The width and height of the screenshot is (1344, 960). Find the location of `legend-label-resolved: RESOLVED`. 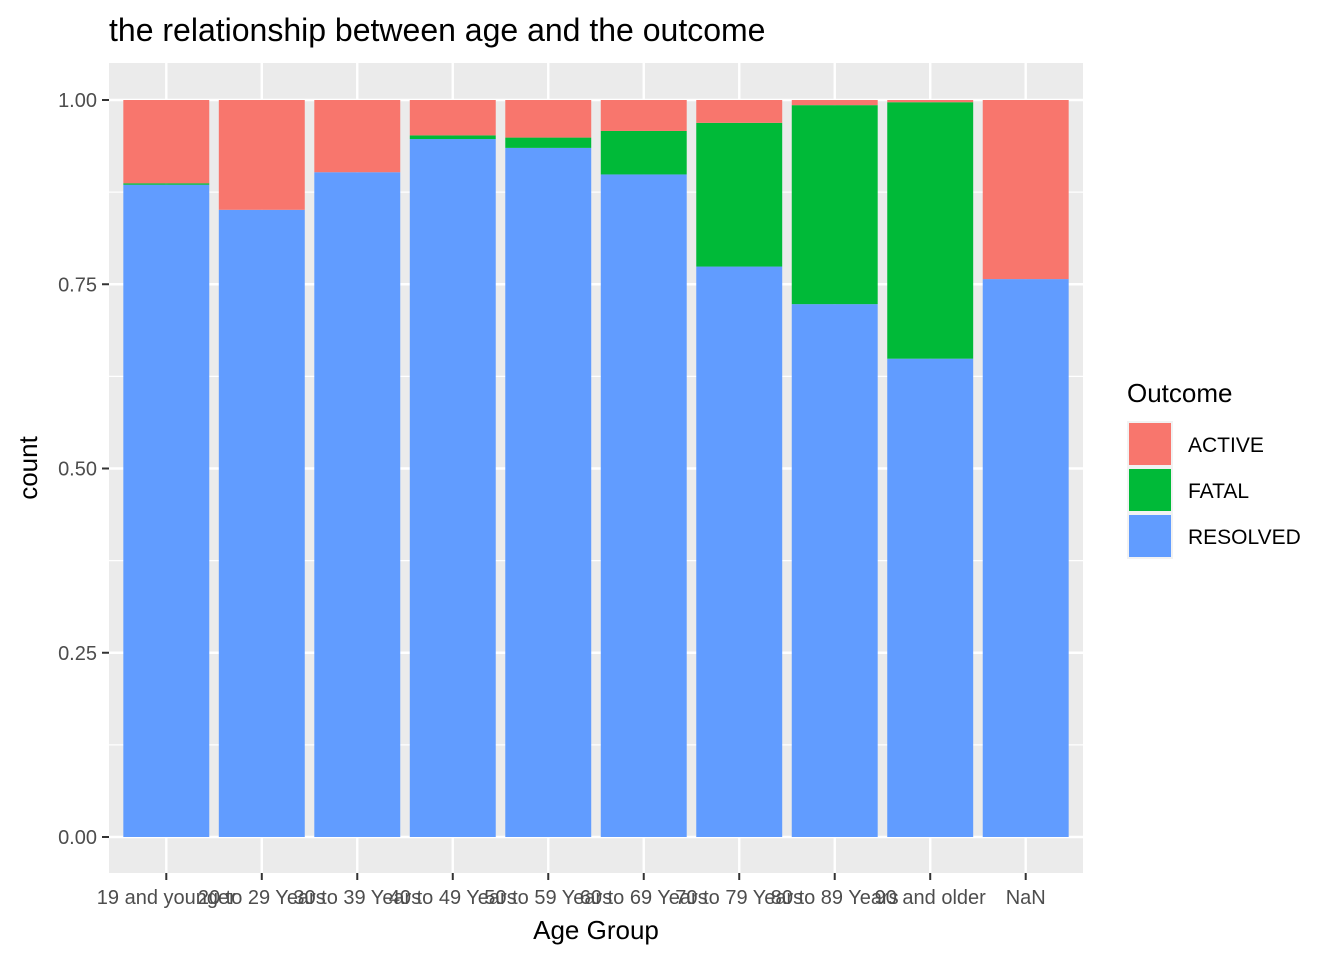

legend-label-resolved: RESOLVED is located at coordinates (1244, 537).